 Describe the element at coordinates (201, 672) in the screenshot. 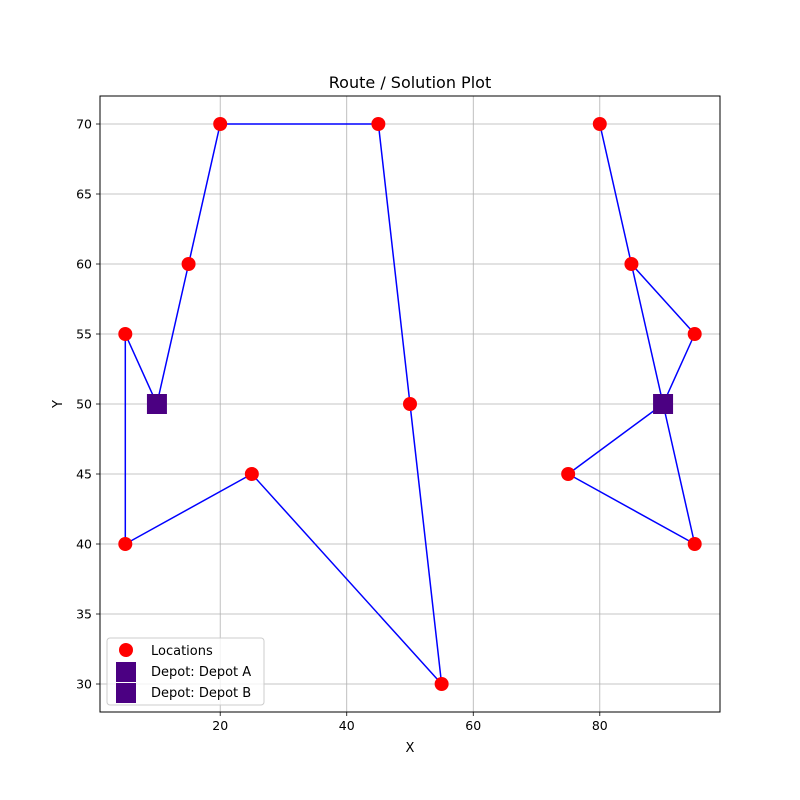

I see `legend-depot-a-label: Depot: Depot A` at that location.